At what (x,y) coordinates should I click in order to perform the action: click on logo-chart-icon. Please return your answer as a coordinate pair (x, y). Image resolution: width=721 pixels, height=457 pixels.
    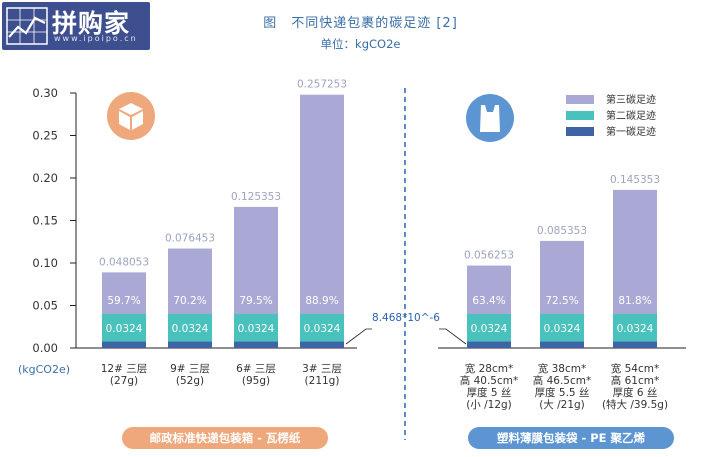
    Looking at the image, I should click on (27, 26).